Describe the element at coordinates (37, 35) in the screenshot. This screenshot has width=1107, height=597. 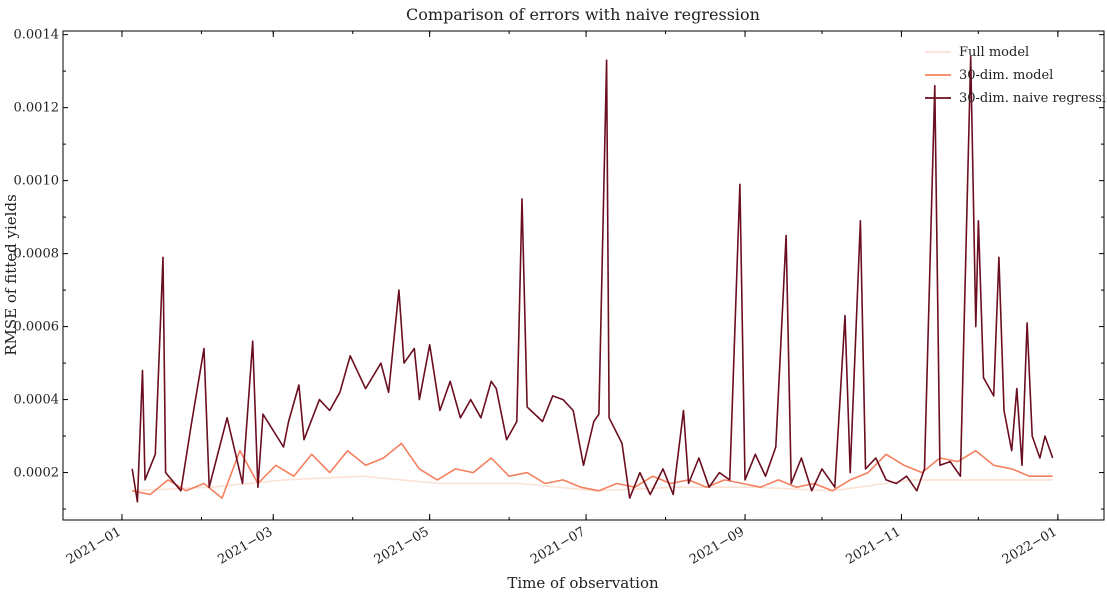
I see `y-tick-label: 0.0014` at that location.